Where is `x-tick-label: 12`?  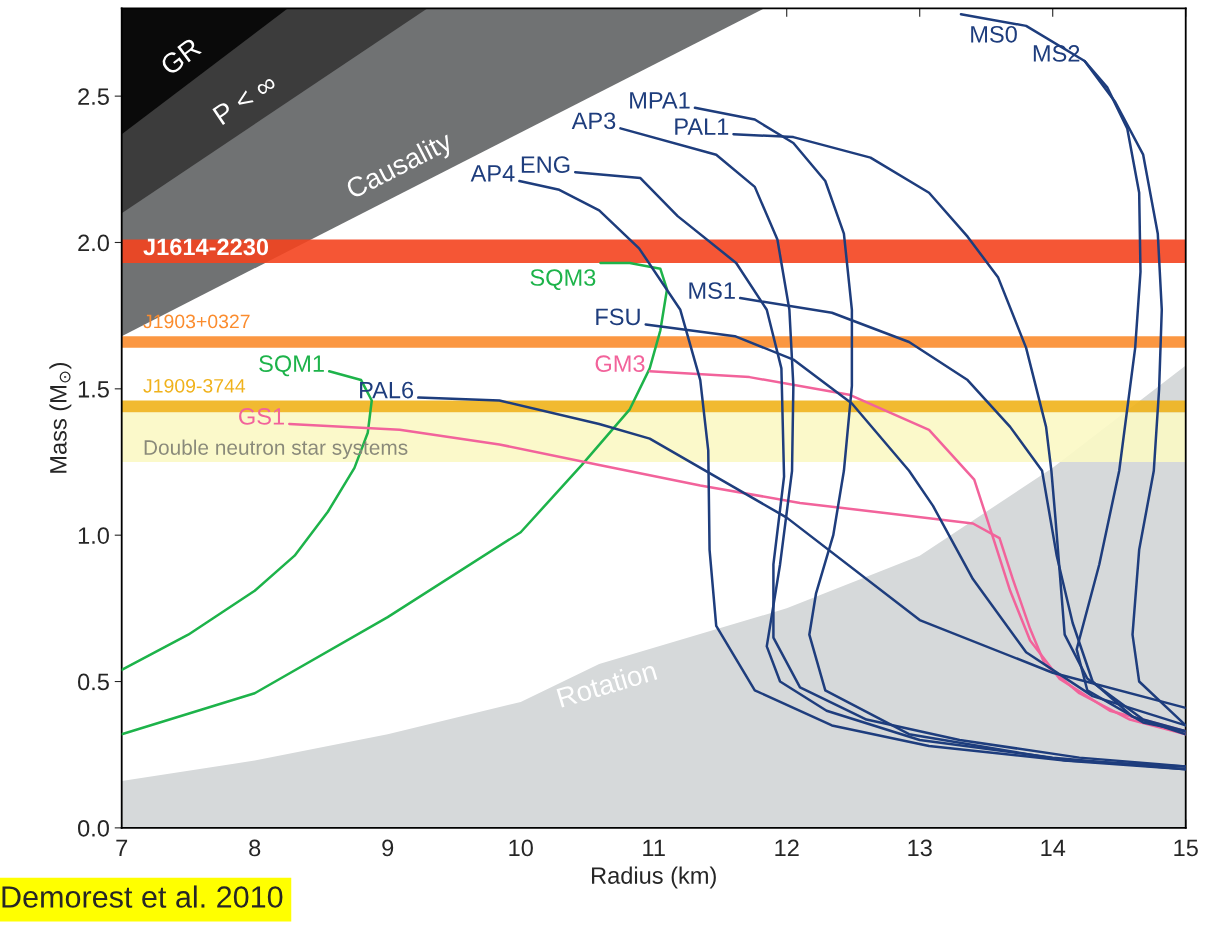
x-tick-label: 12 is located at coordinates (787, 848).